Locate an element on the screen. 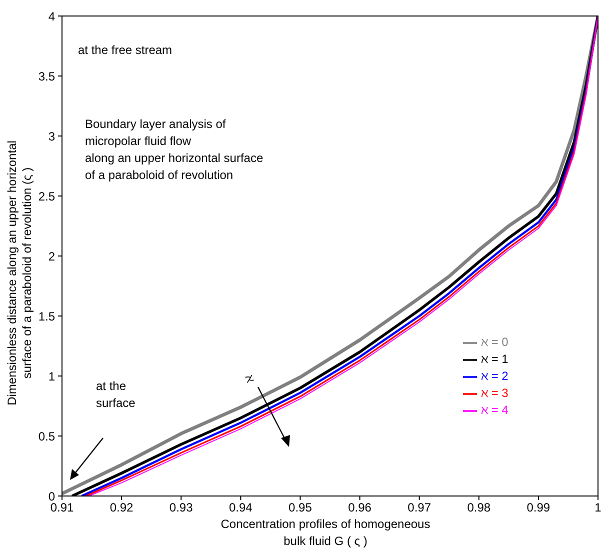 This screenshot has height=552, width=603. legend-label: ℵ = 0 is located at coordinates (494, 342).